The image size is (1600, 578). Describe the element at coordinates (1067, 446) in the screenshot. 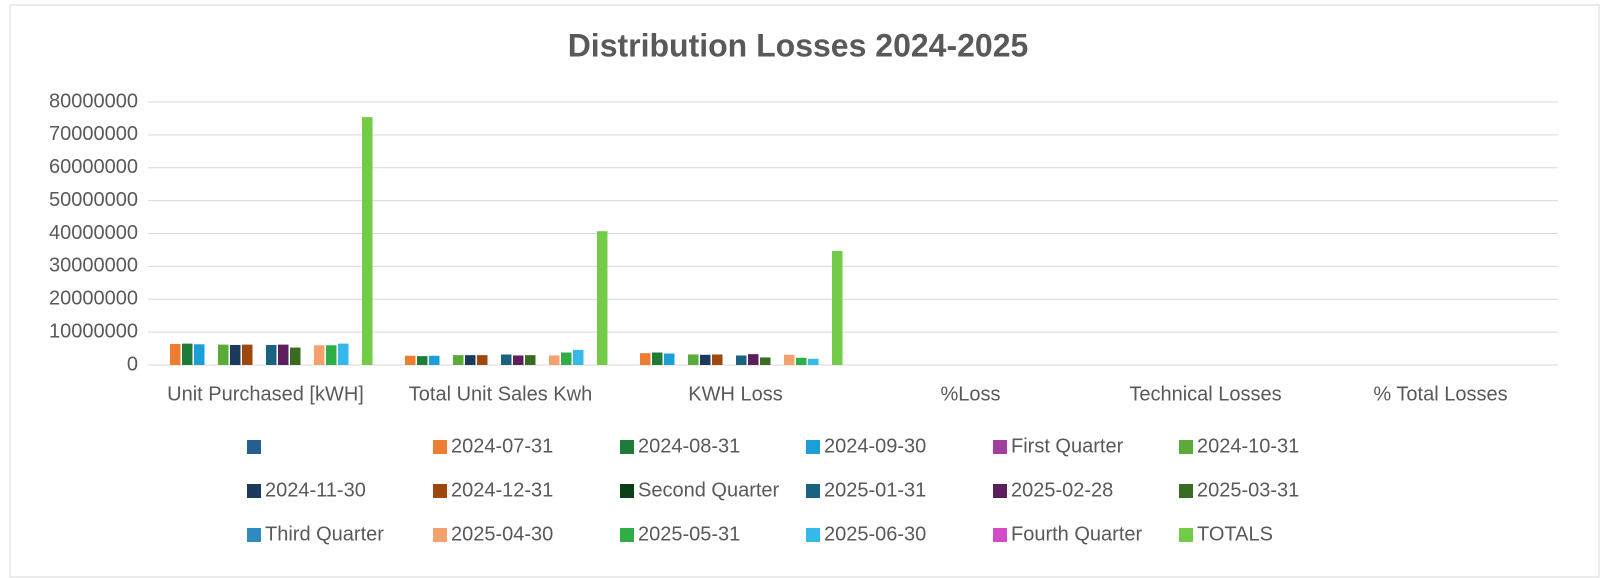

I see `legend-label: First Quarter` at that location.